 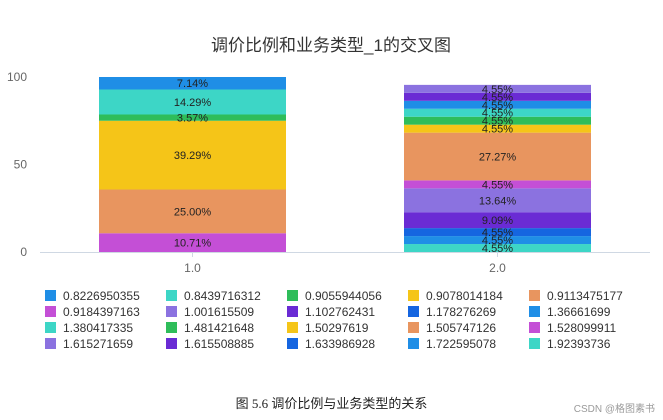 What do you see at coordinates (579, 312) in the screenshot?
I see `legend-label: 1.36661699` at bounding box center [579, 312].